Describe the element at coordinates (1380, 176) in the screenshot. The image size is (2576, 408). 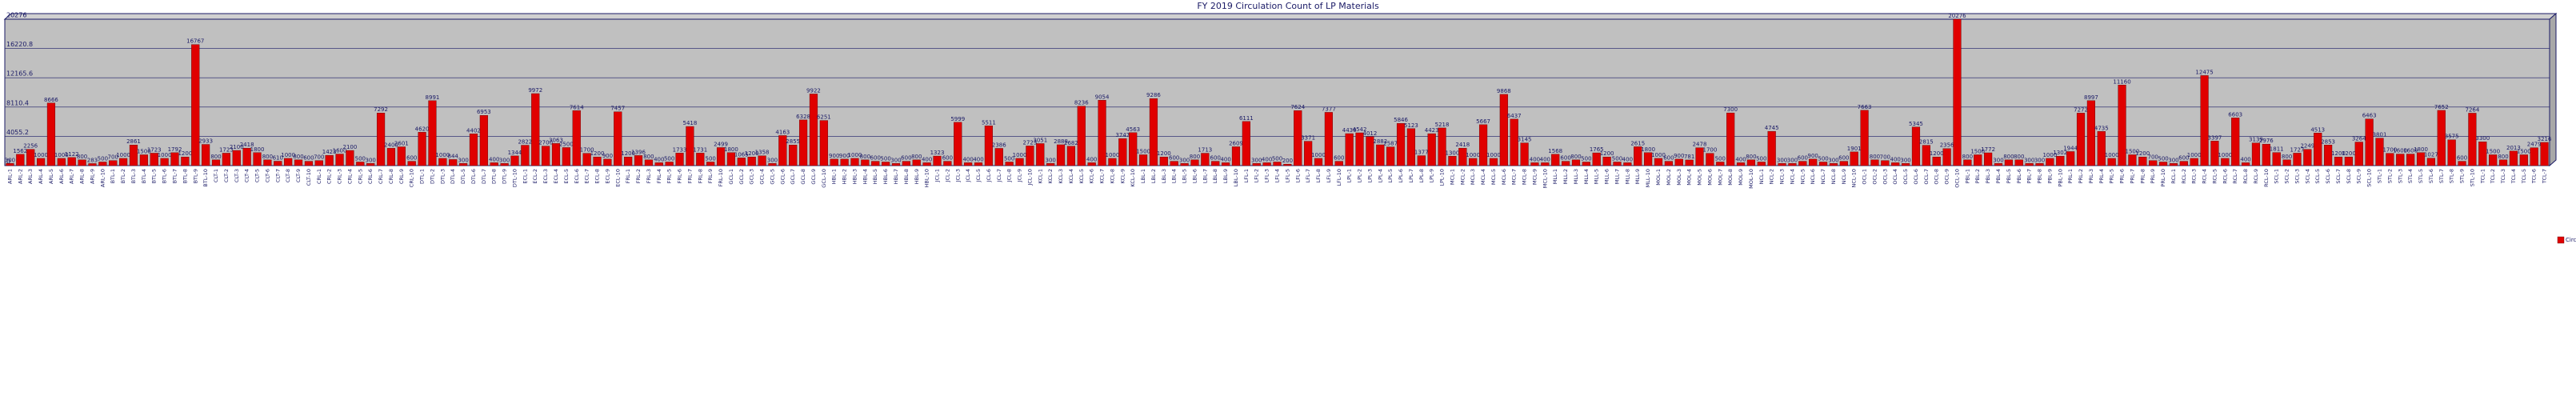
I see `x-tick-label: LPL-4` at that location.